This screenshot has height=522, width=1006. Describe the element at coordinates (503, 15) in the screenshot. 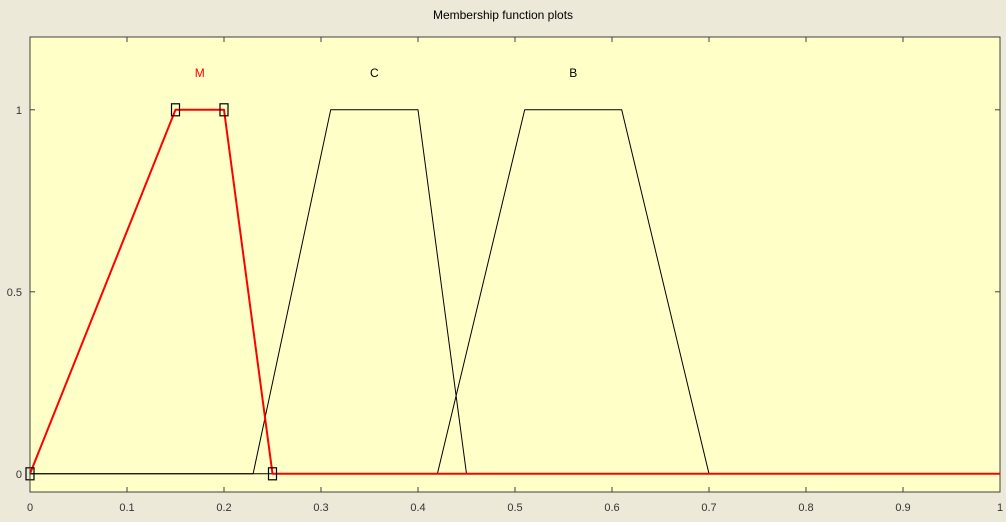

I see `chart-title: Membership function plots` at that location.